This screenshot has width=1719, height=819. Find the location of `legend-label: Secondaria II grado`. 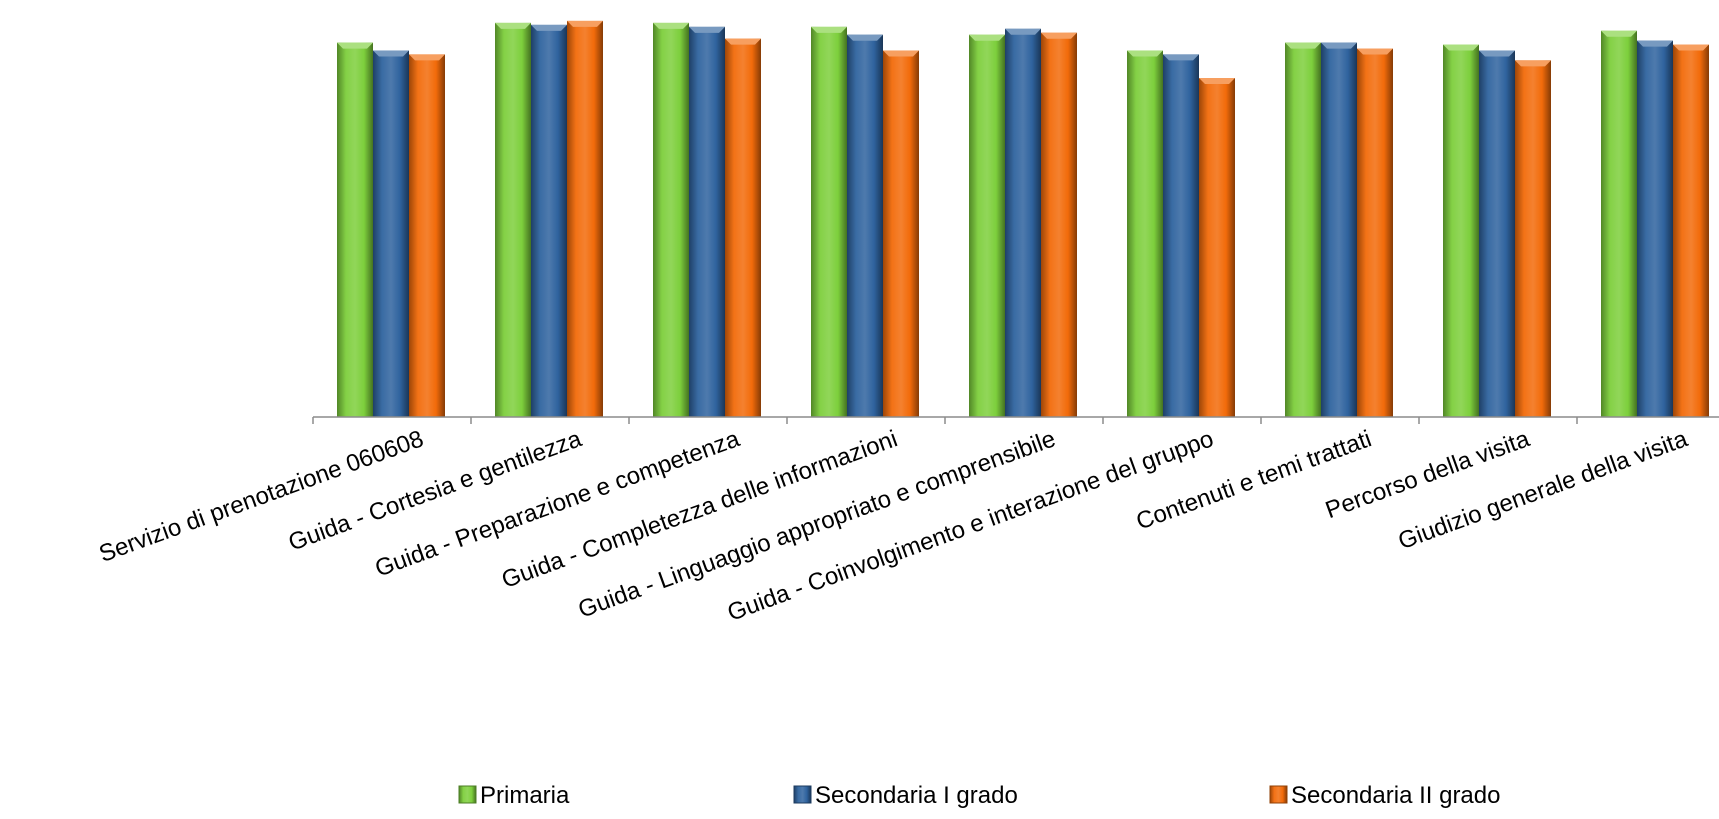

legend-label: Secondaria II grado is located at coordinates (1395, 795).